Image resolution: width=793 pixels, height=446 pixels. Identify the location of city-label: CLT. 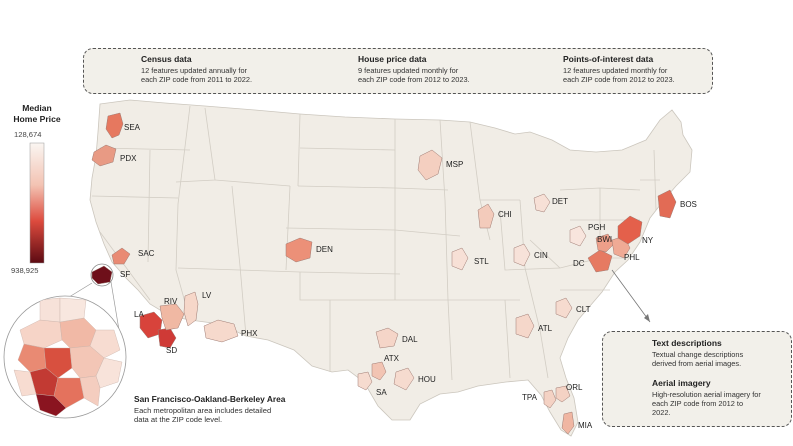
(583, 309).